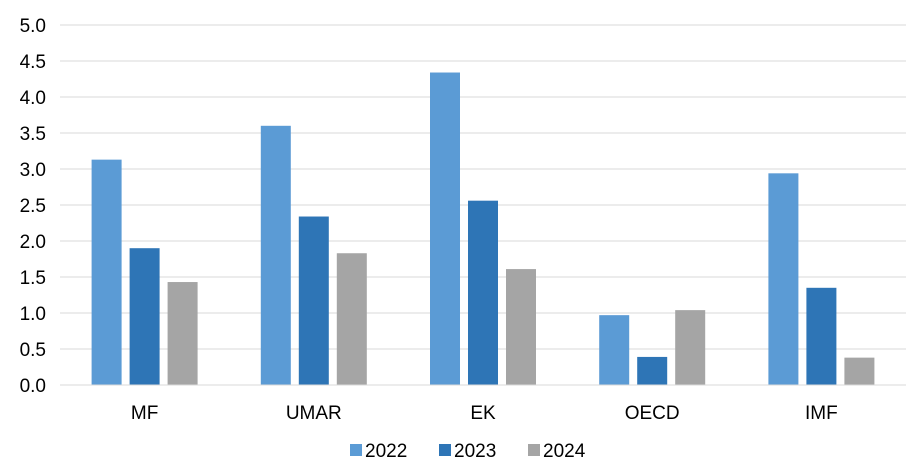 This screenshot has width=916, height=461. What do you see at coordinates (652, 370) in the screenshot?
I see `bar-oecd-2023` at bounding box center [652, 370].